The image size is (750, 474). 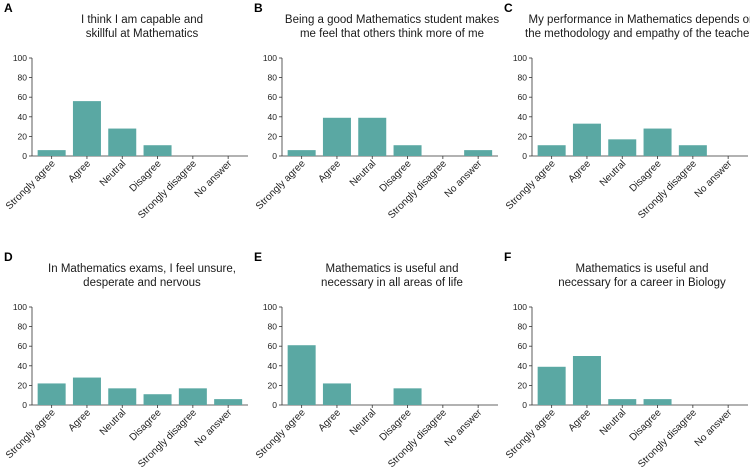 I want to click on chart-title-line: desperate and nervous, so click(x=142, y=283).